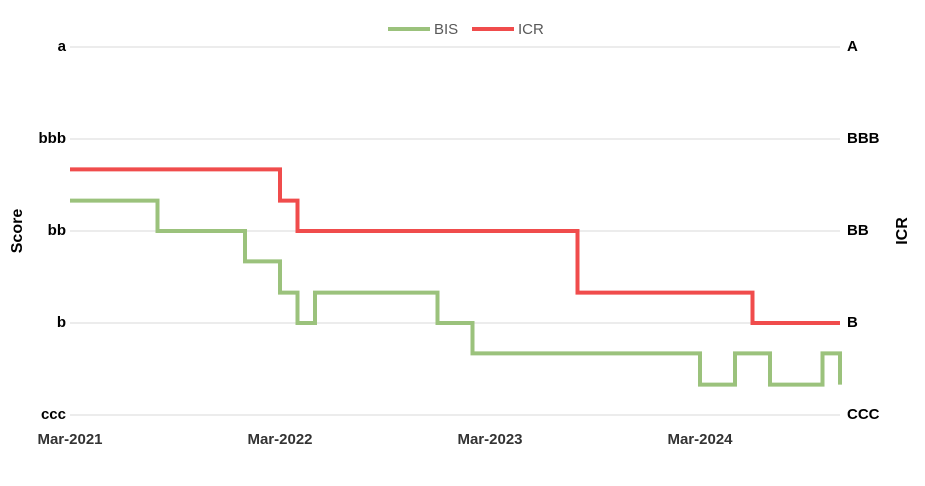  What do you see at coordinates (531, 29) in the screenshot?
I see `legend-label-icr: ICR` at bounding box center [531, 29].